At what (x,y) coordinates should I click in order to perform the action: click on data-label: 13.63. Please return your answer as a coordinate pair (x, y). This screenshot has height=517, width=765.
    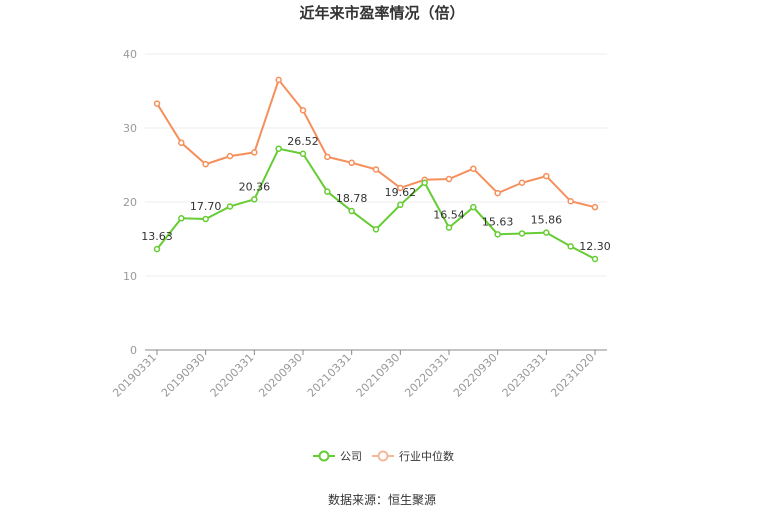
    Looking at the image, I should click on (157, 236).